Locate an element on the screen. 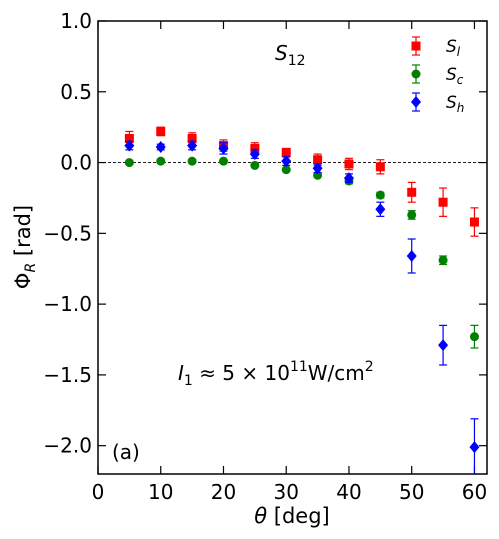  x-tick-label: 40 is located at coordinates (348, 492).